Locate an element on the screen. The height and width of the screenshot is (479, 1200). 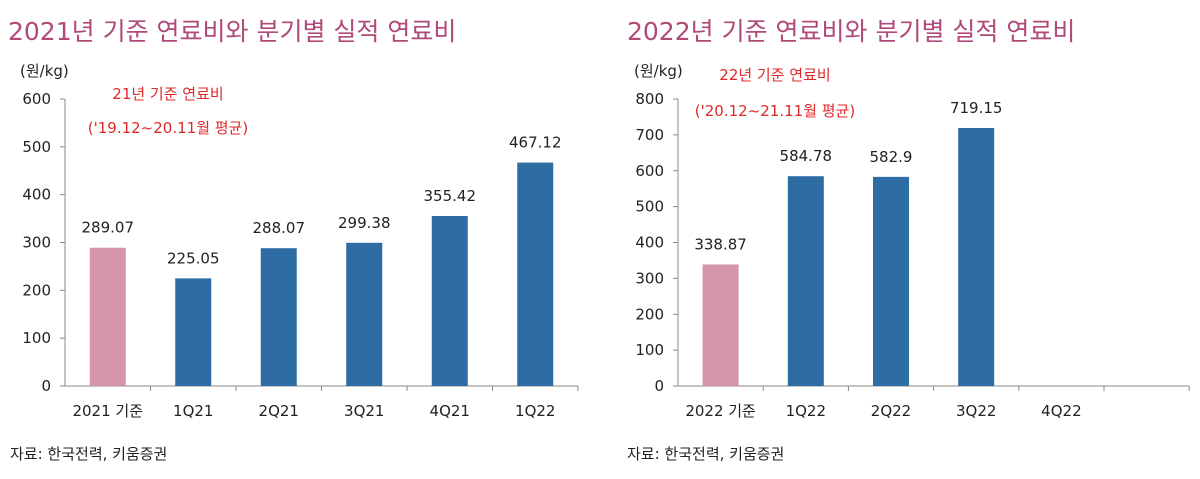
baseline-annotation: ('19.12~20.11월 평균) is located at coordinates (168, 128).